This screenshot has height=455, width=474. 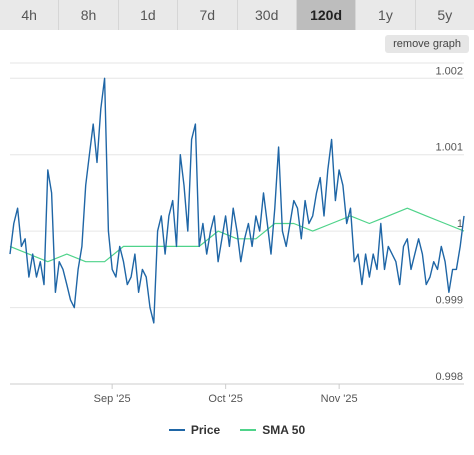 What do you see at coordinates (112, 399) in the screenshot?
I see `x-tick-label: Sep '25` at bounding box center [112, 399].